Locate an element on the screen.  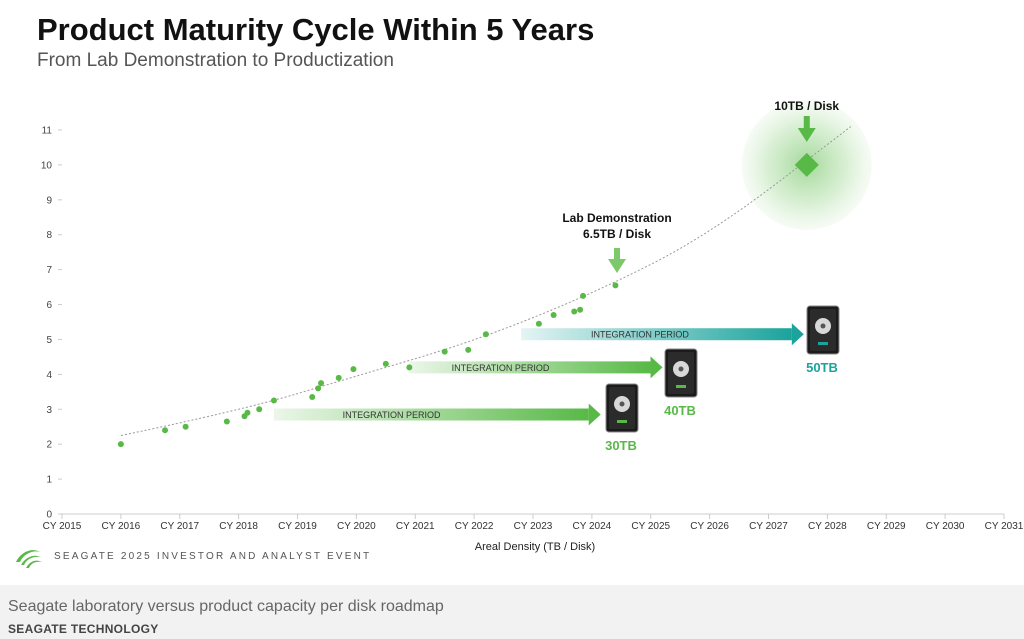
page-subtitle: From Lab Demonstration to Productization is located at coordinates (215, 60).